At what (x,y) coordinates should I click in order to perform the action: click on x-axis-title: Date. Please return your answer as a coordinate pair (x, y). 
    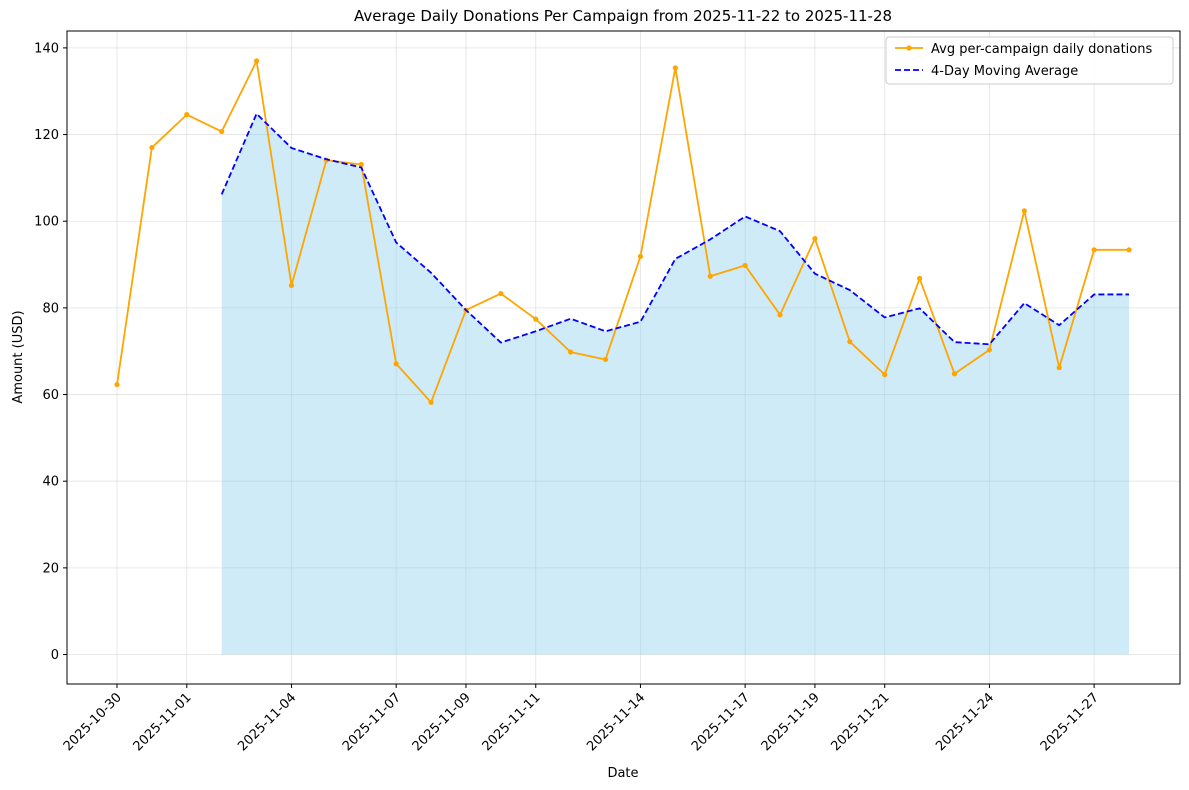
    Looking at the image, I should click on (622, 773).